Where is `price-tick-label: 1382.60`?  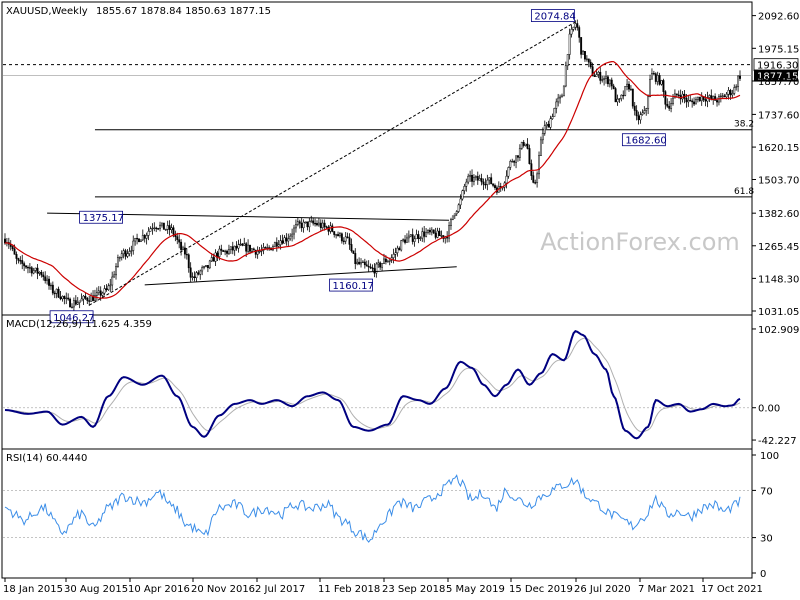
price-tick-label: 1382.60 is located at coordinates (778, 214).